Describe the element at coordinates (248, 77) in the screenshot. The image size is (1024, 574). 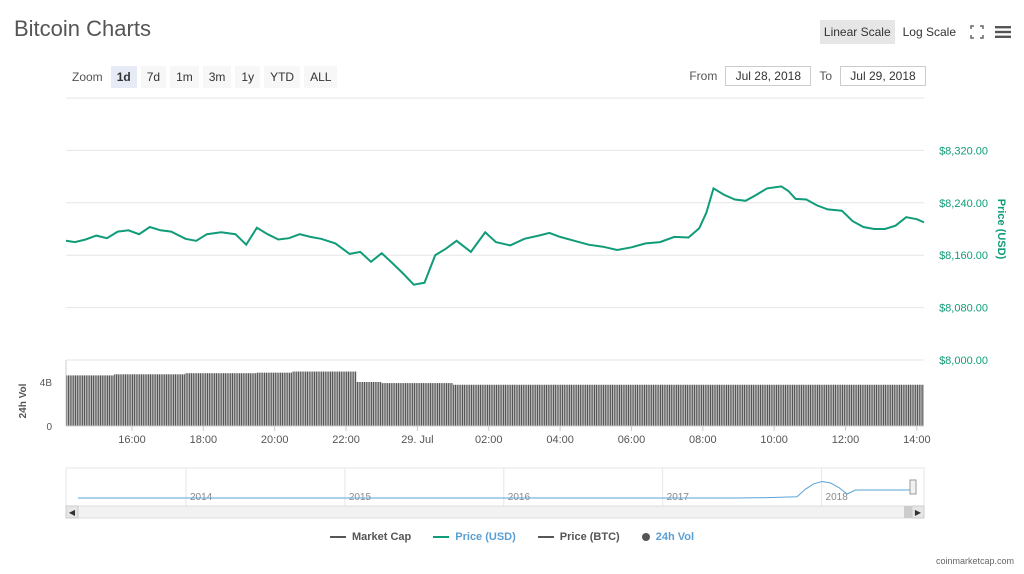
I see `zoom-1y-button: 1y` at that location.